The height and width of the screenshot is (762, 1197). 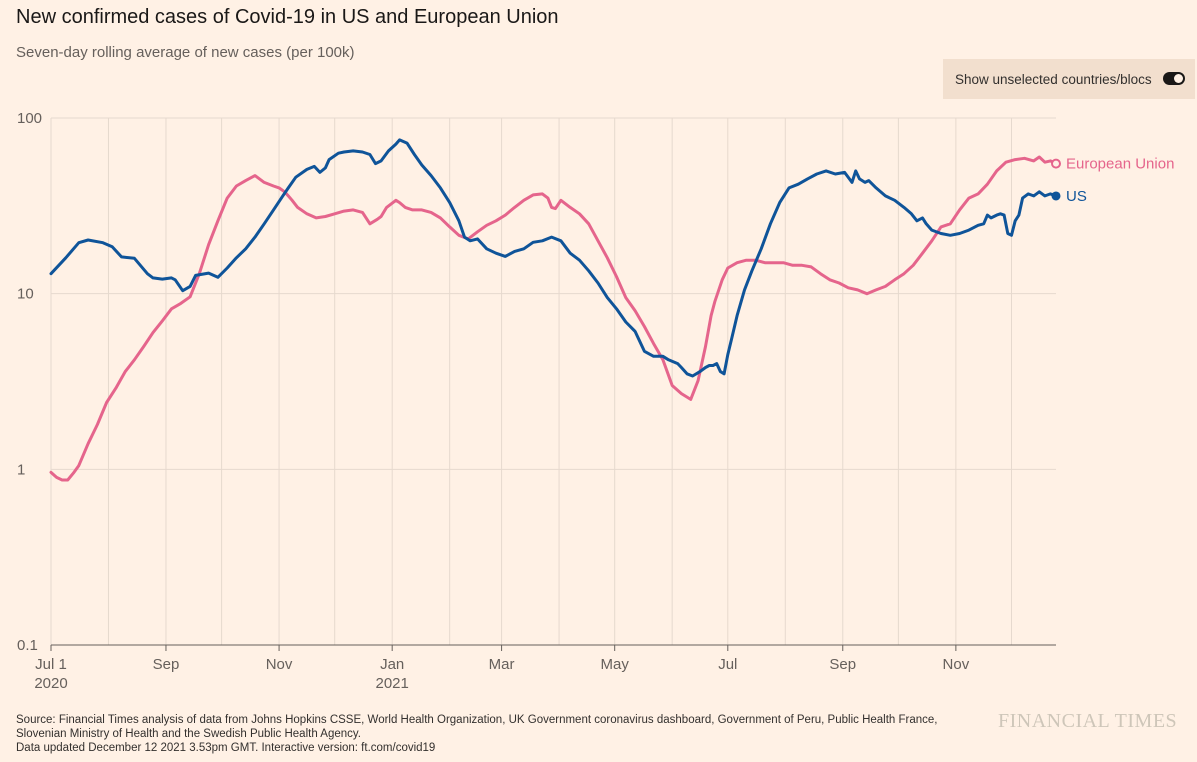 What do you see at coordinates (27, 645) in the screenshot?
I see `y-tick-label: 0.1` at bounding box center [27, 645].